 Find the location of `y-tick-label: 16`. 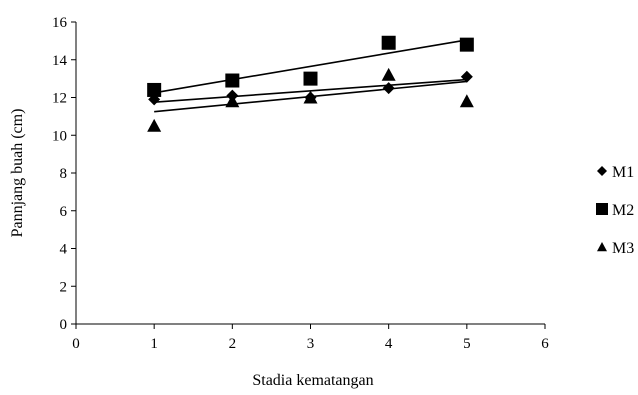

y-tick-label: 16 is located at coordinates (60, 23).